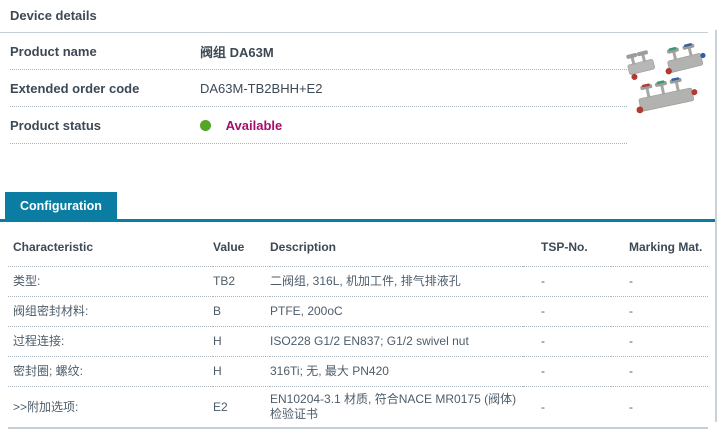  I want to click on cell-characteristic: 密封圈; 螺纹:, so click(110, 371).